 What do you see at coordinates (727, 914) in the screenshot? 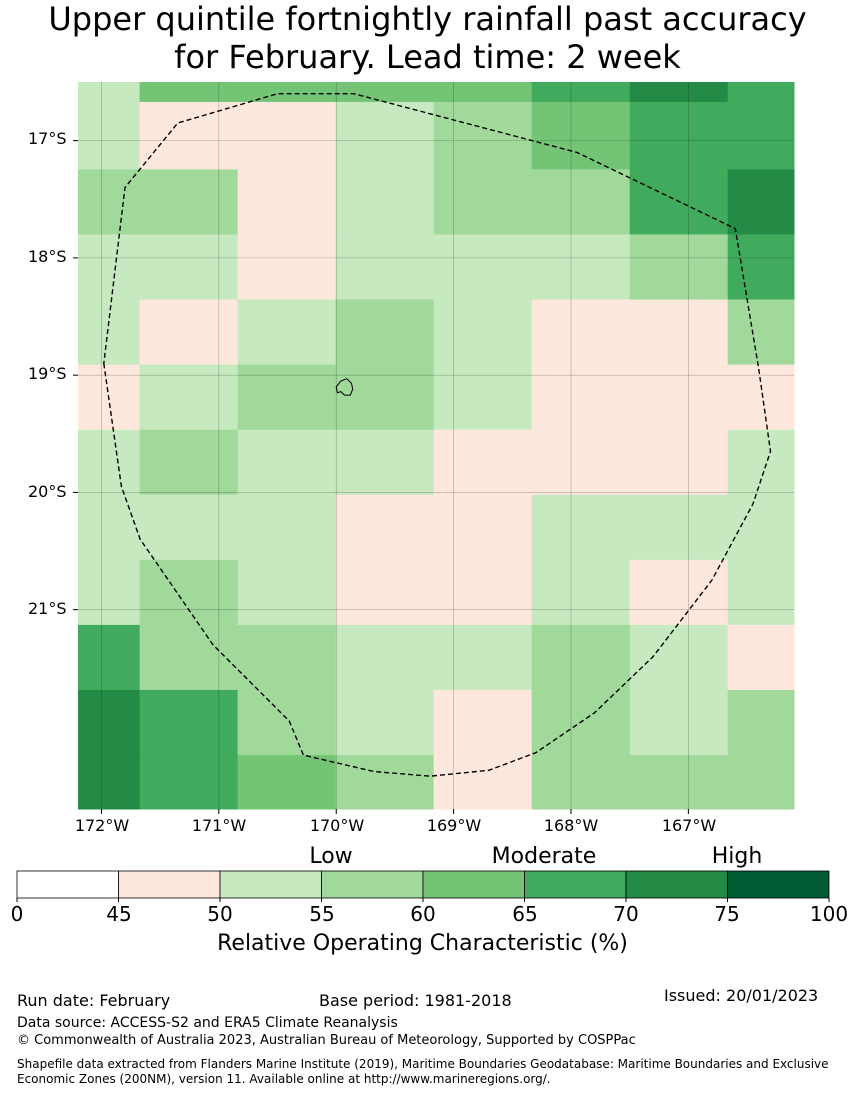
I see `colorbar-tick-label: 75` at bounding box center [727, 914].